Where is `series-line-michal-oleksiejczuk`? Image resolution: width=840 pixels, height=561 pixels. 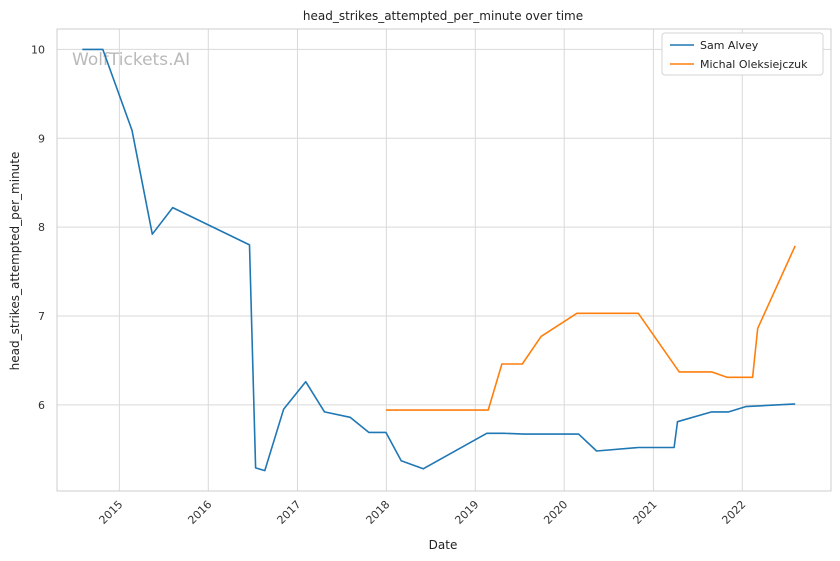
series-line-michal-oleksiejczuk is located at coordinates (590, 328).